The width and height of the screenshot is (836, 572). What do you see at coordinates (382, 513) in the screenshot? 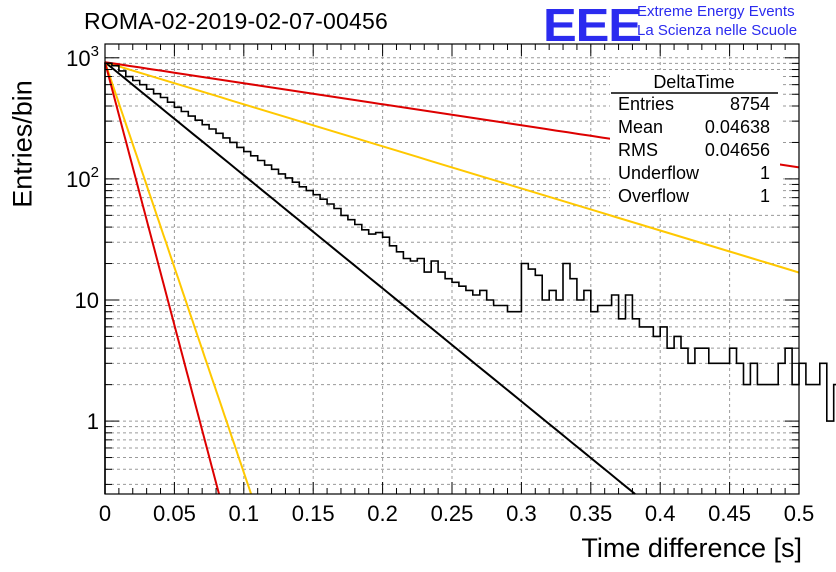
I see `x-tick-label: 0.2` at bounding box center [382, 513].